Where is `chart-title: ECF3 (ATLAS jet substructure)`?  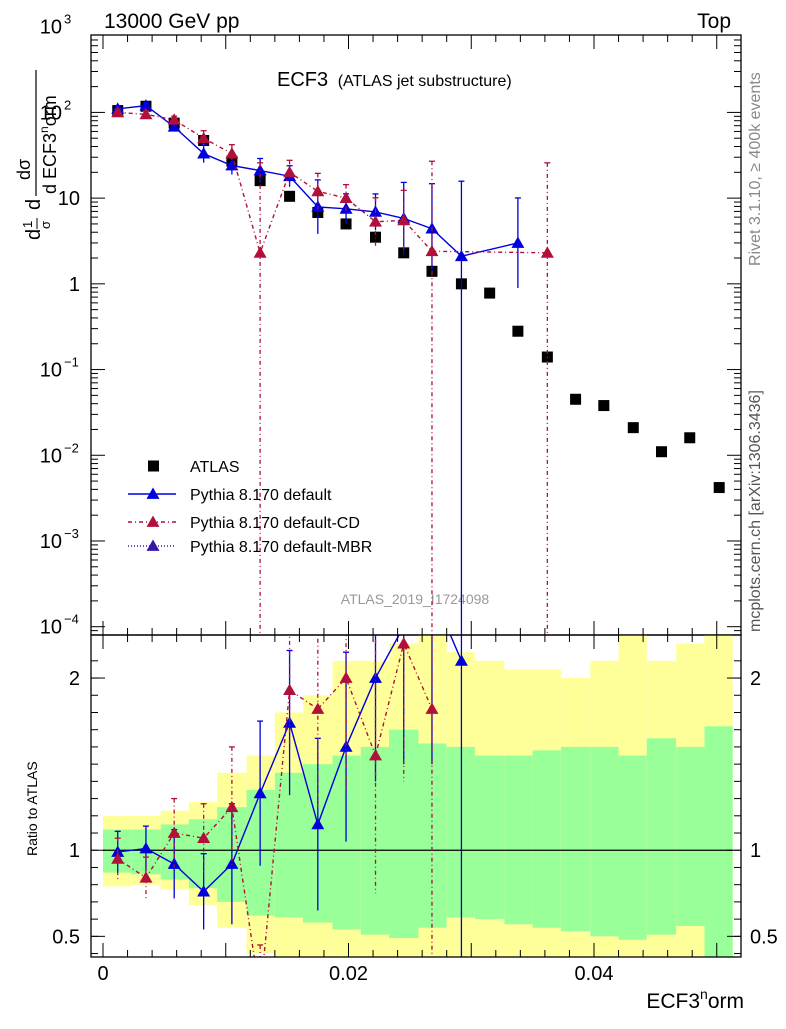
chart-title: ECF3 (ATLAS jet substructure) is located at coordinates (394, 80).